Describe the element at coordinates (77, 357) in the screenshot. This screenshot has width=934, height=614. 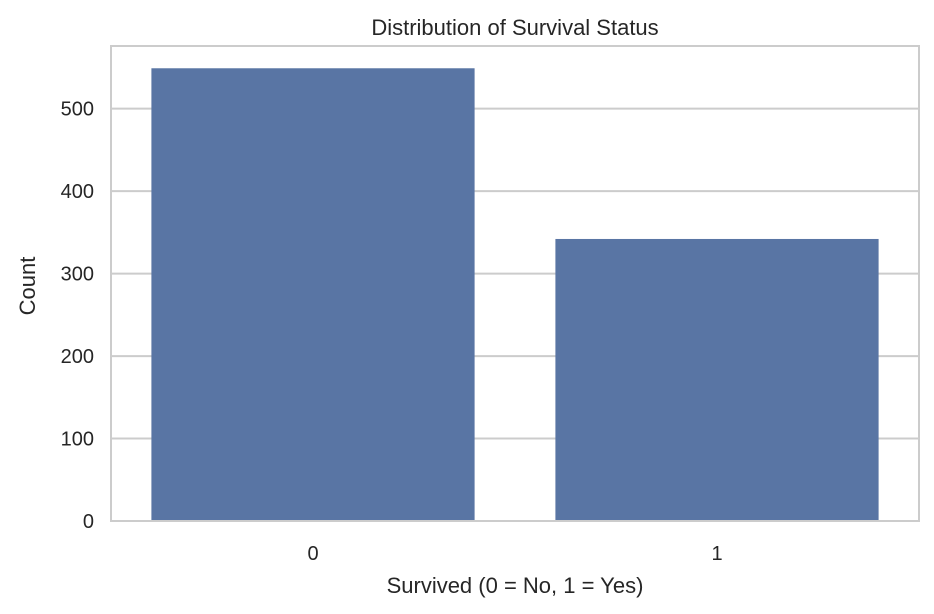
I see `y-tick-label: 200` at that location.